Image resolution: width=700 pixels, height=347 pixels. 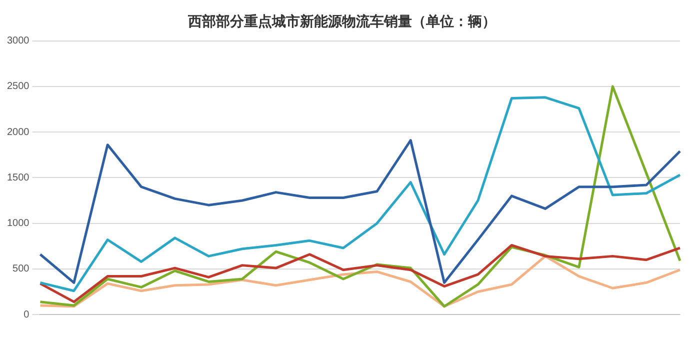 I want to click on y-tick-label: 2000, so click(x=18, y=132).